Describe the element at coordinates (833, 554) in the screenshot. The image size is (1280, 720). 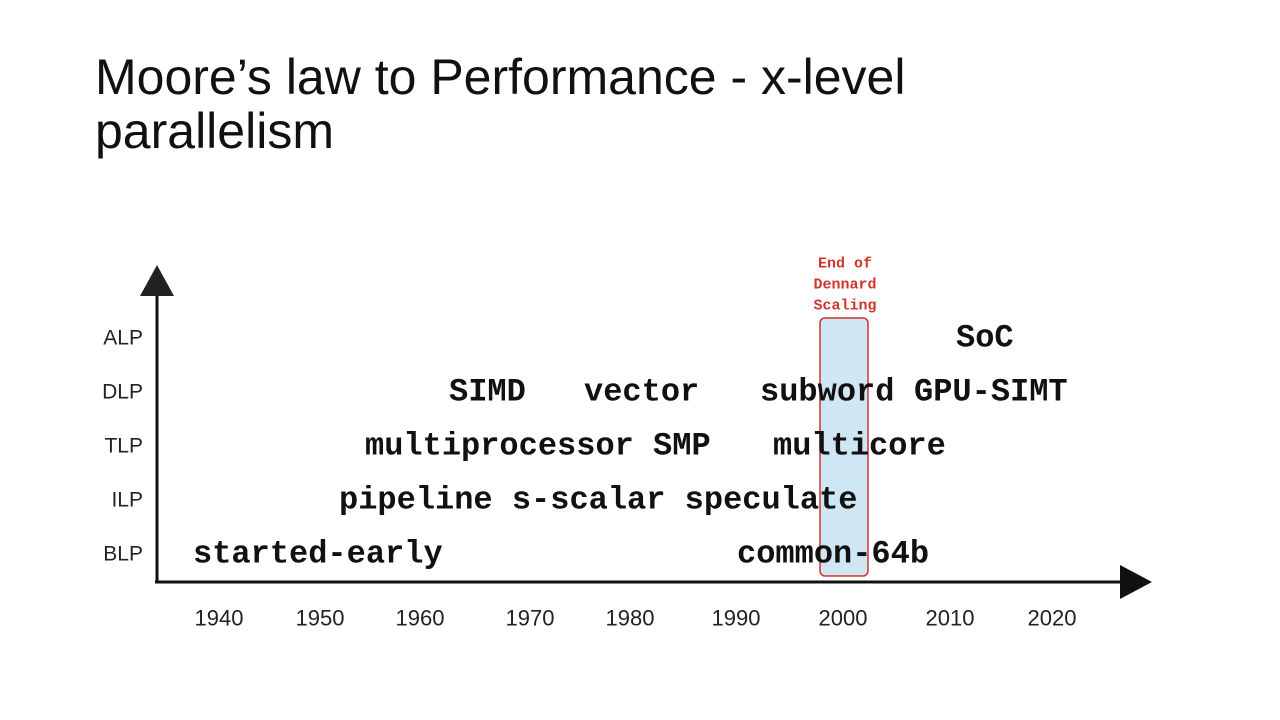
I see `technique: common-64b` at that location.